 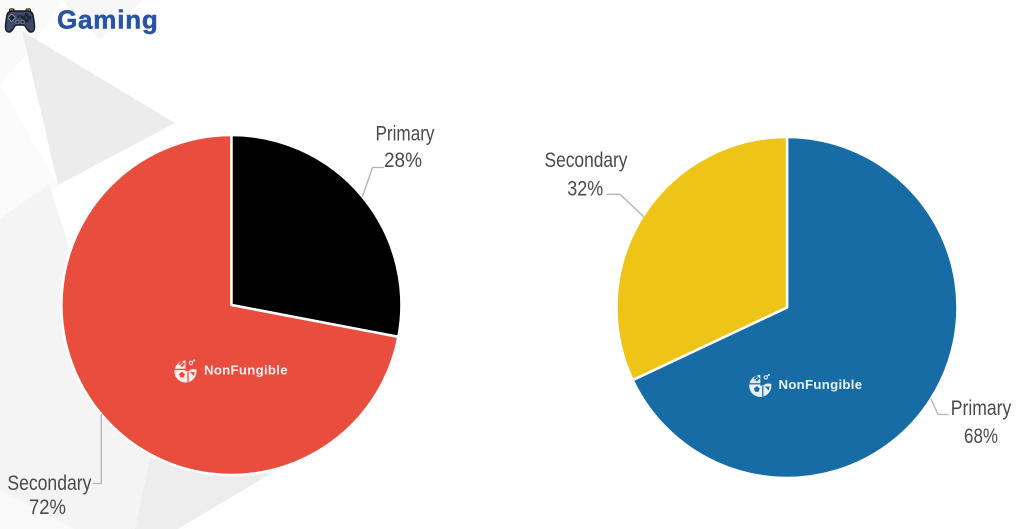 What do you see at coordinates (981, 436) in the screenshot?
I see `svg-text: 68%` at bounding box center [981, 436].